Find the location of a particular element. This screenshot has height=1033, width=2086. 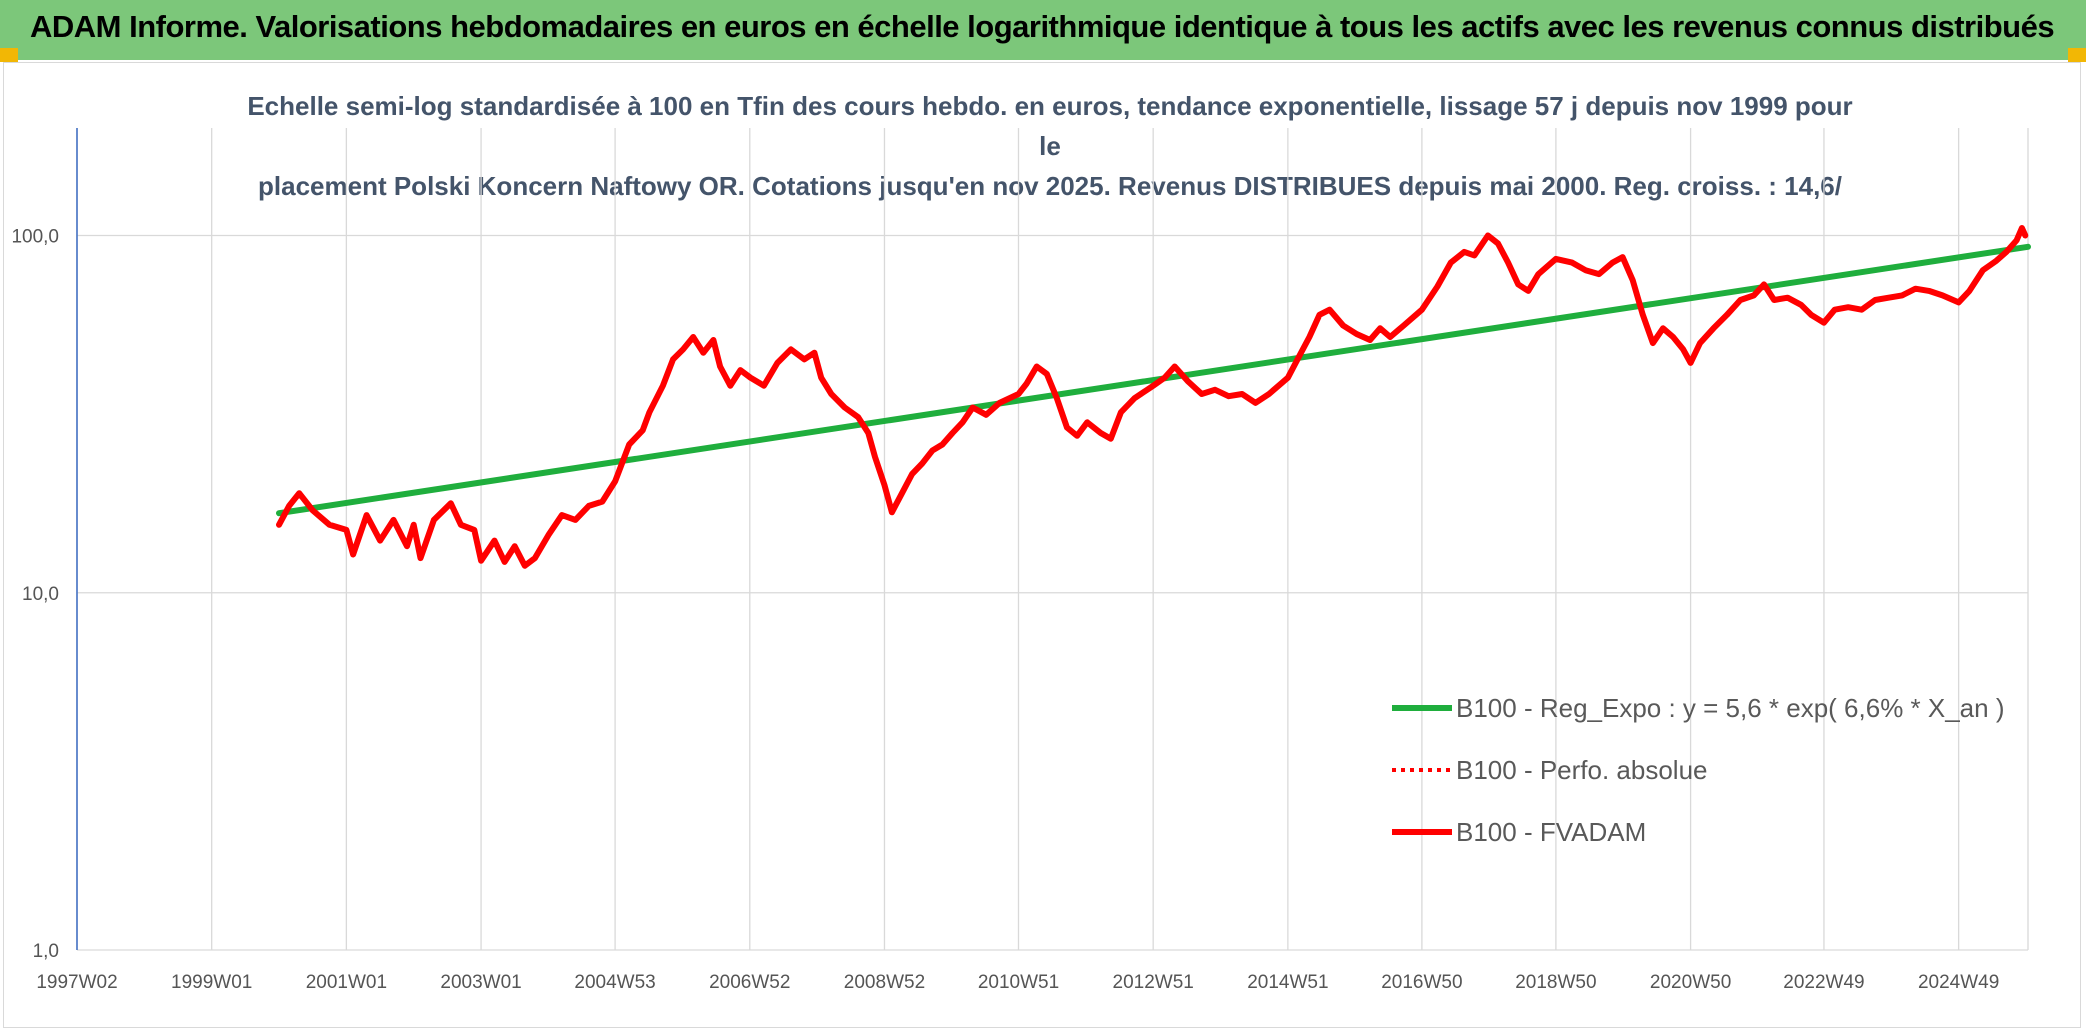

y-tick-label: 10,0 is located at coordinates (40, 594).